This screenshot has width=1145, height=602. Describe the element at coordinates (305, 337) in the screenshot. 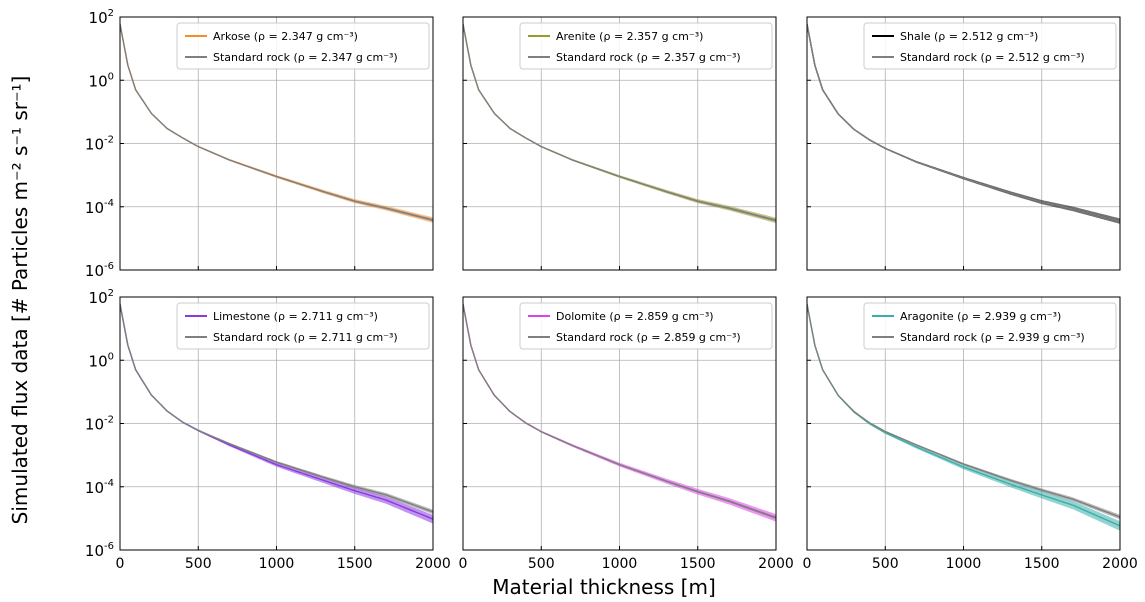

I see `legend-entry: Standard rock (ρ = 2.711 g cm⁻³)` at that location.